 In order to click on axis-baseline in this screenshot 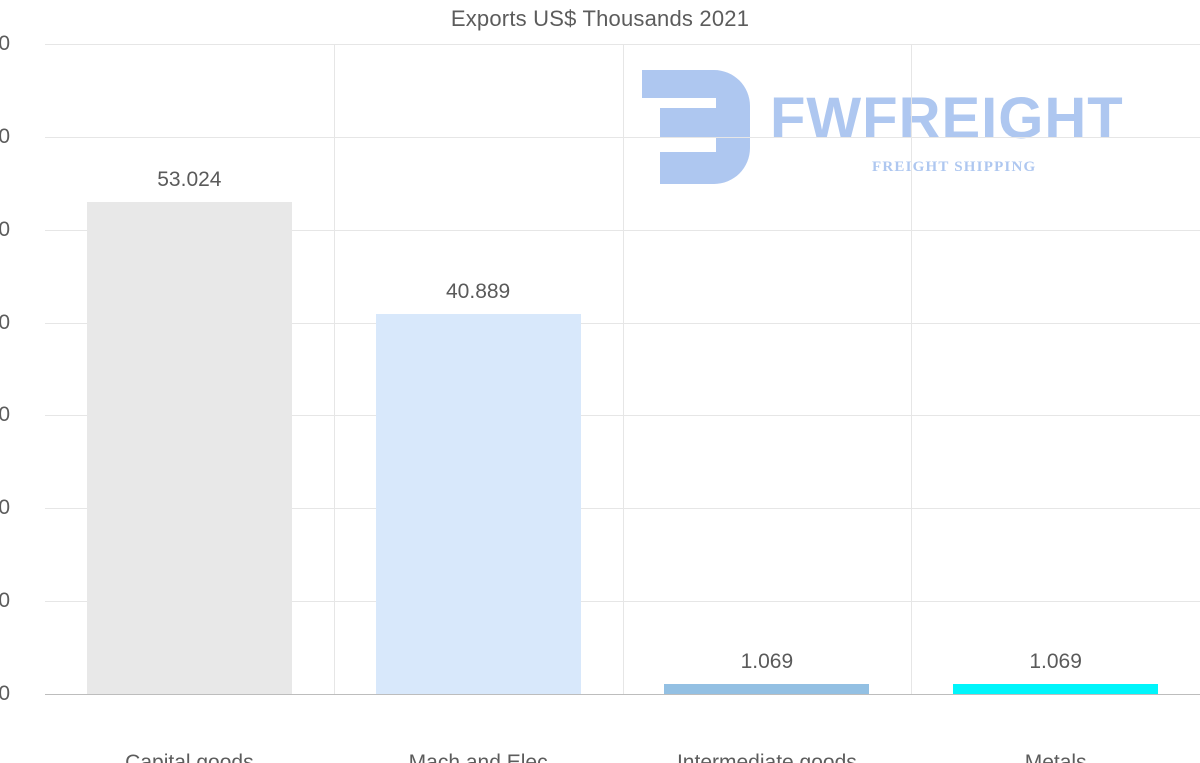, I will do `click(622, 694)`.